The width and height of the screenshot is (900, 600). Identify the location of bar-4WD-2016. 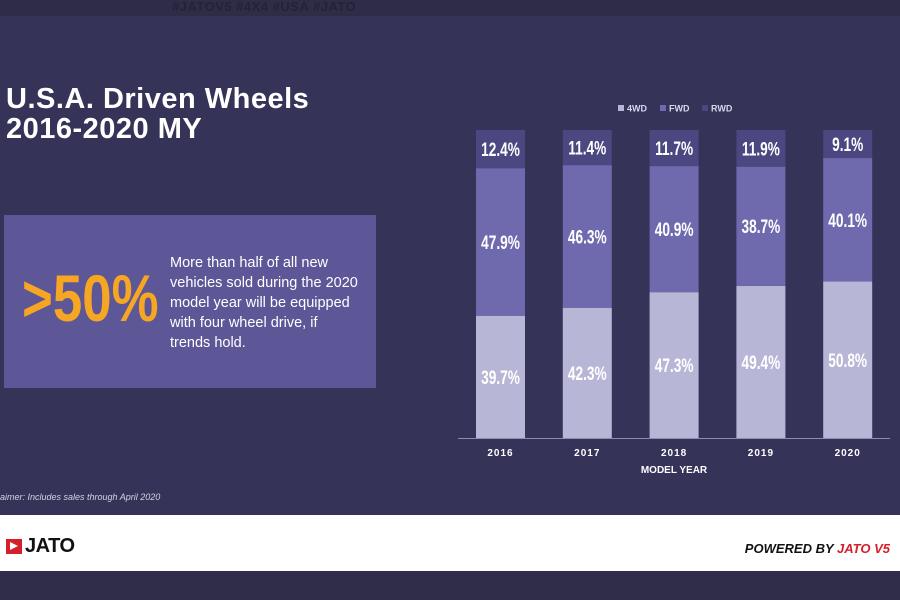
(500, 376).